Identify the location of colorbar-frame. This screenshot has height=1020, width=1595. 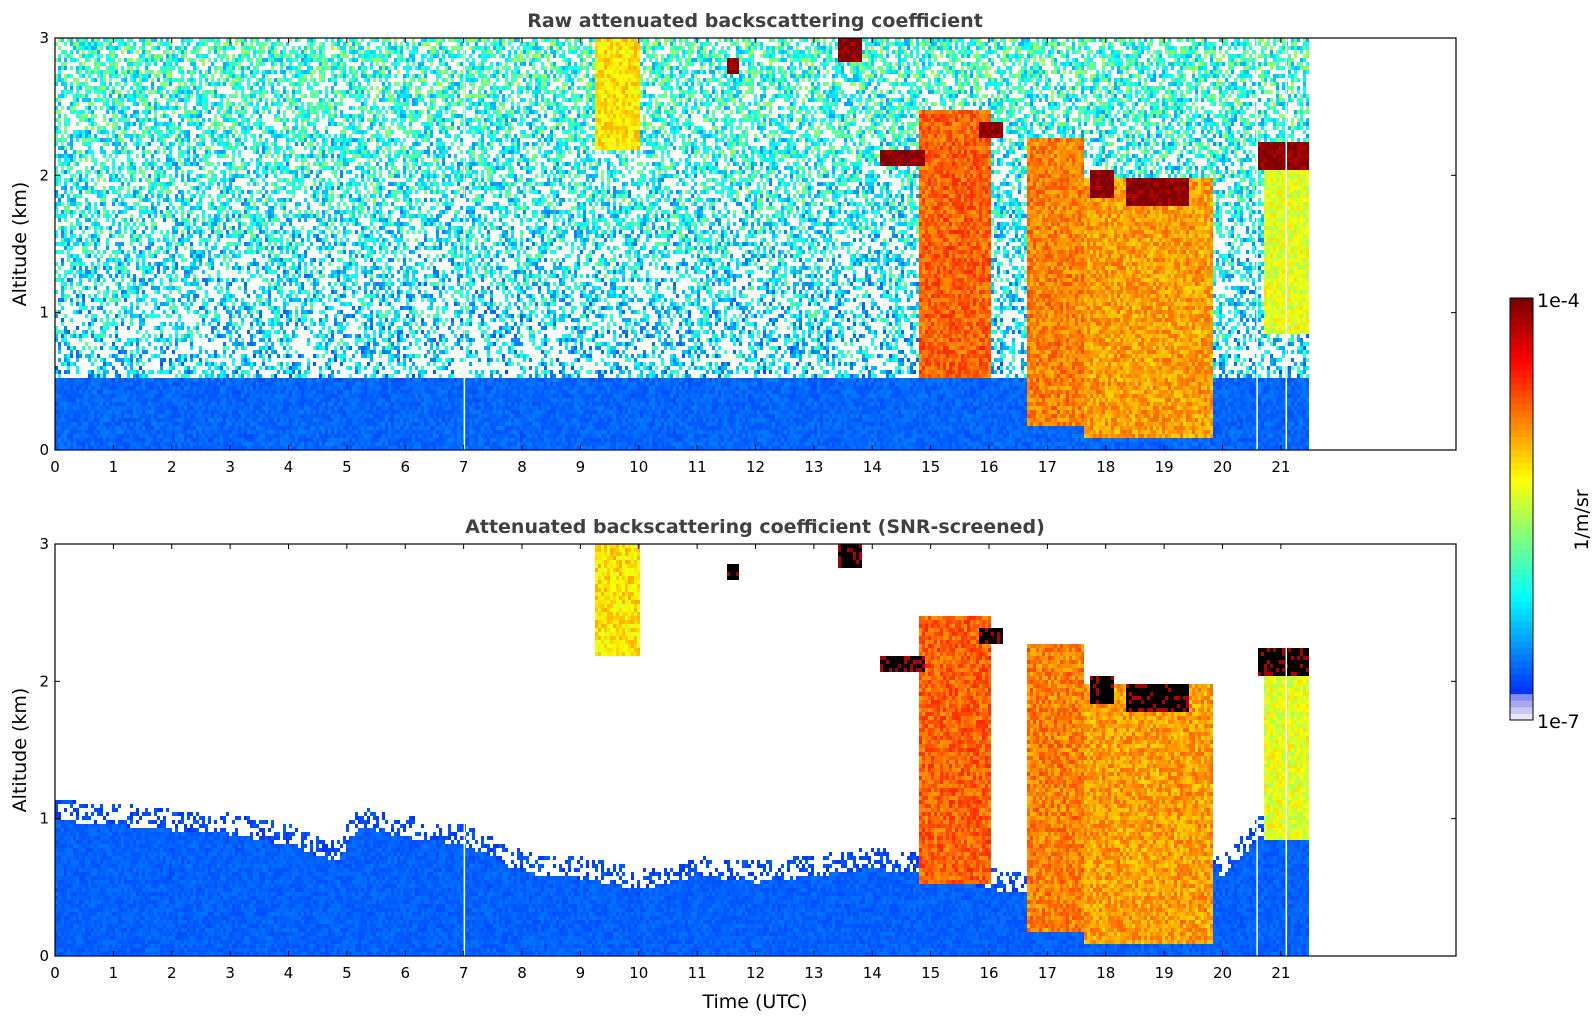
(1521, 509).